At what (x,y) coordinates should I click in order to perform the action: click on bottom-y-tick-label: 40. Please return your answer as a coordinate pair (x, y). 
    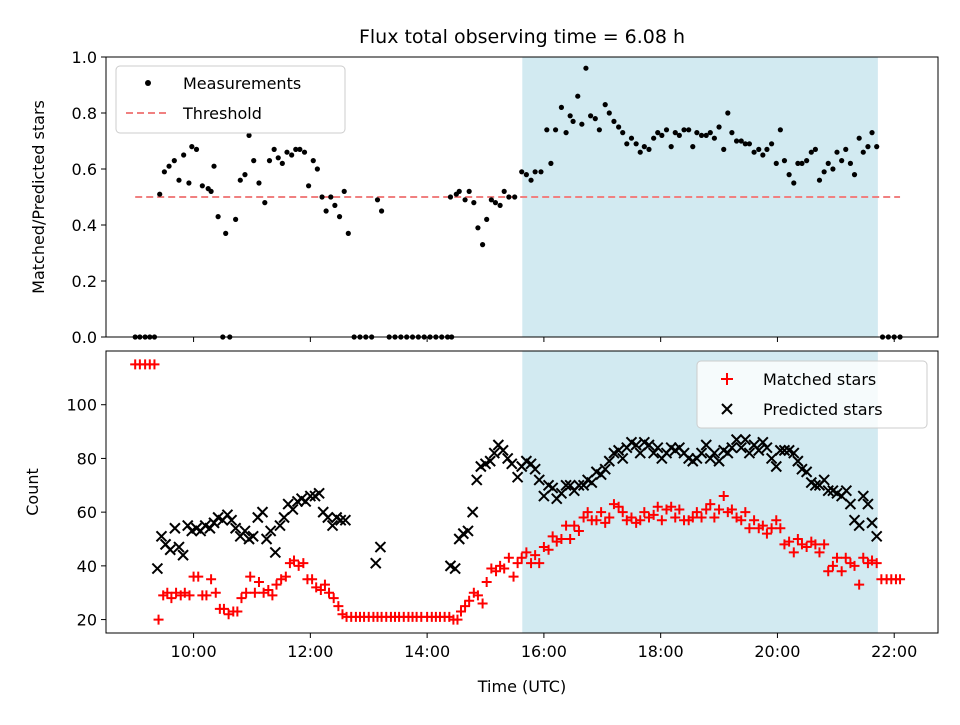
    Looking at the image, I should click on (87, 566).